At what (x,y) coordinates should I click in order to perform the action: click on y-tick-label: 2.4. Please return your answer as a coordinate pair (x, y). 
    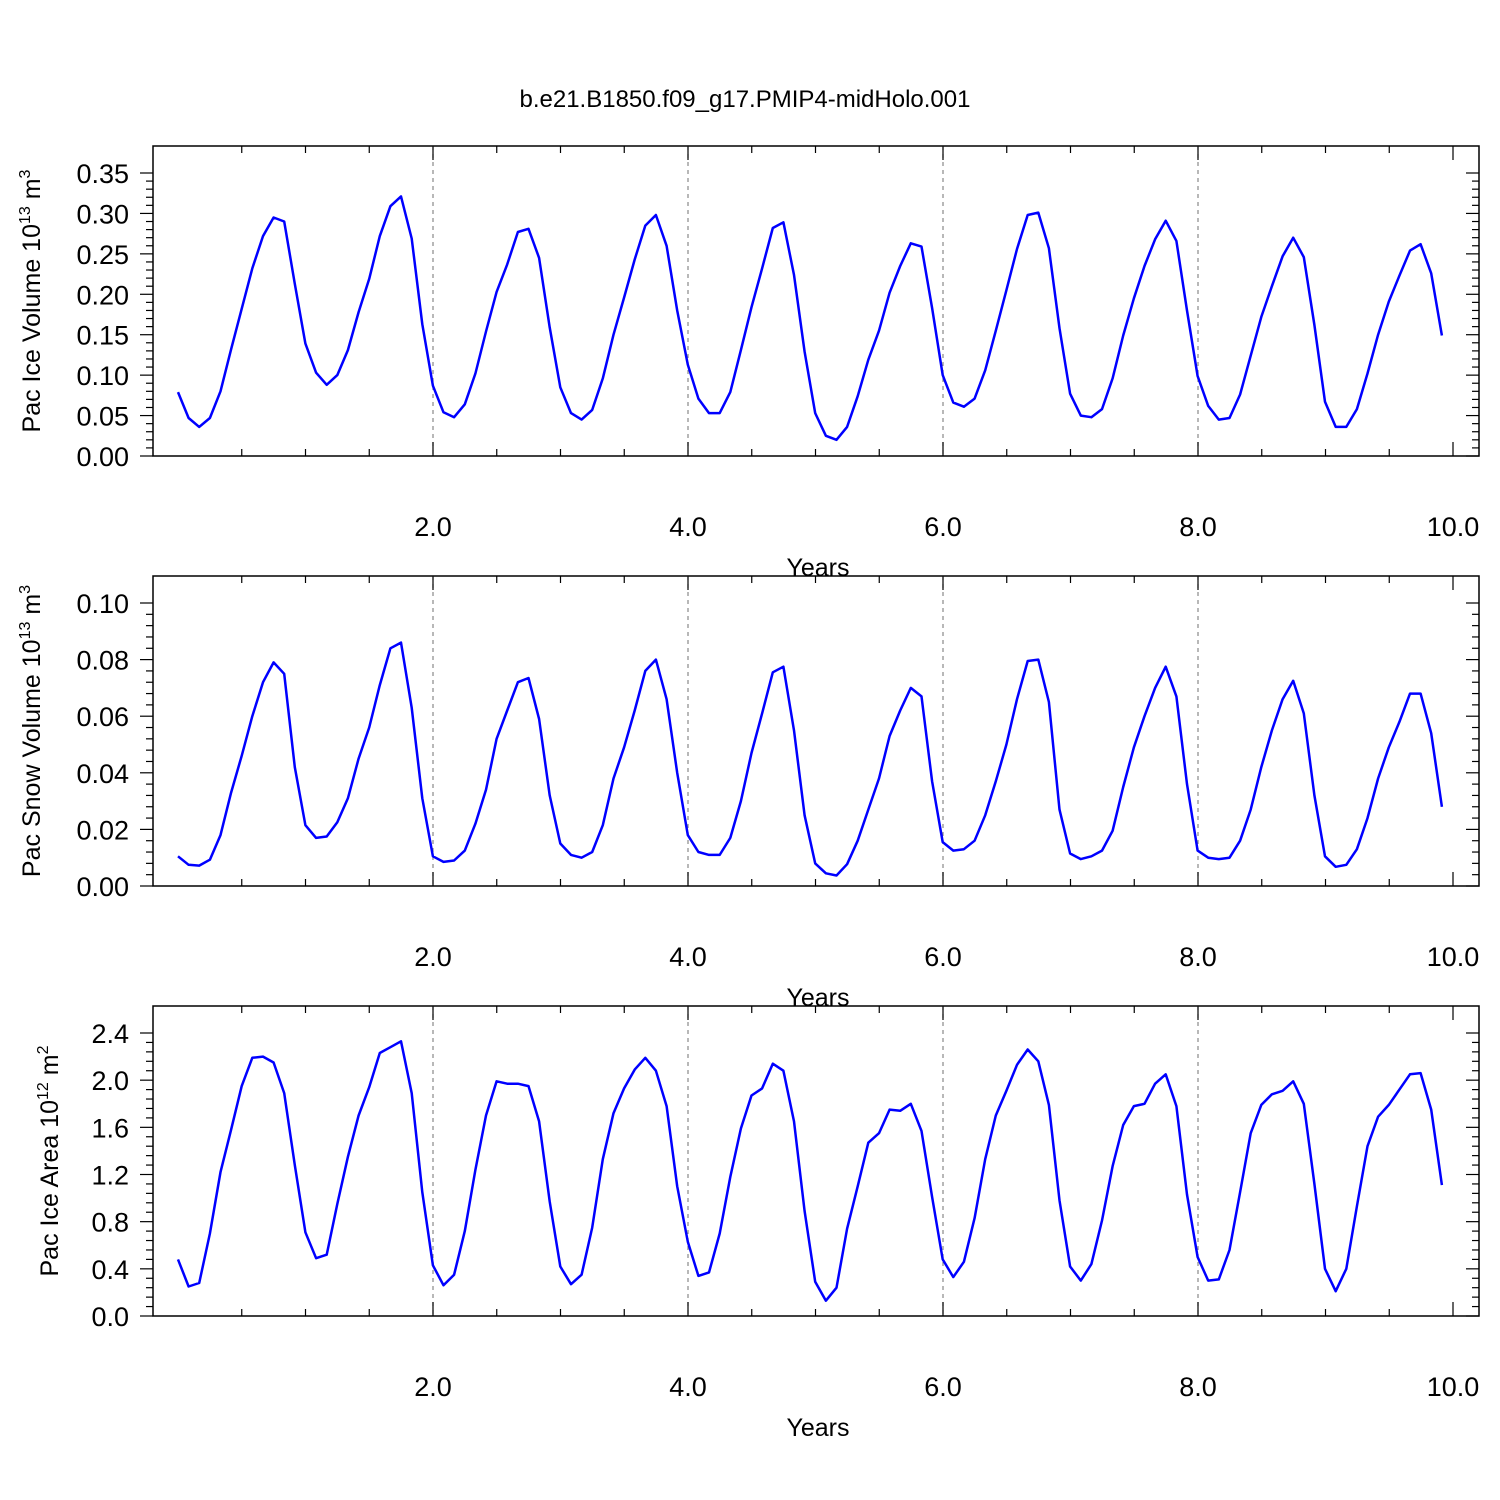
    Looking at the image, I should click on (110, 1034).